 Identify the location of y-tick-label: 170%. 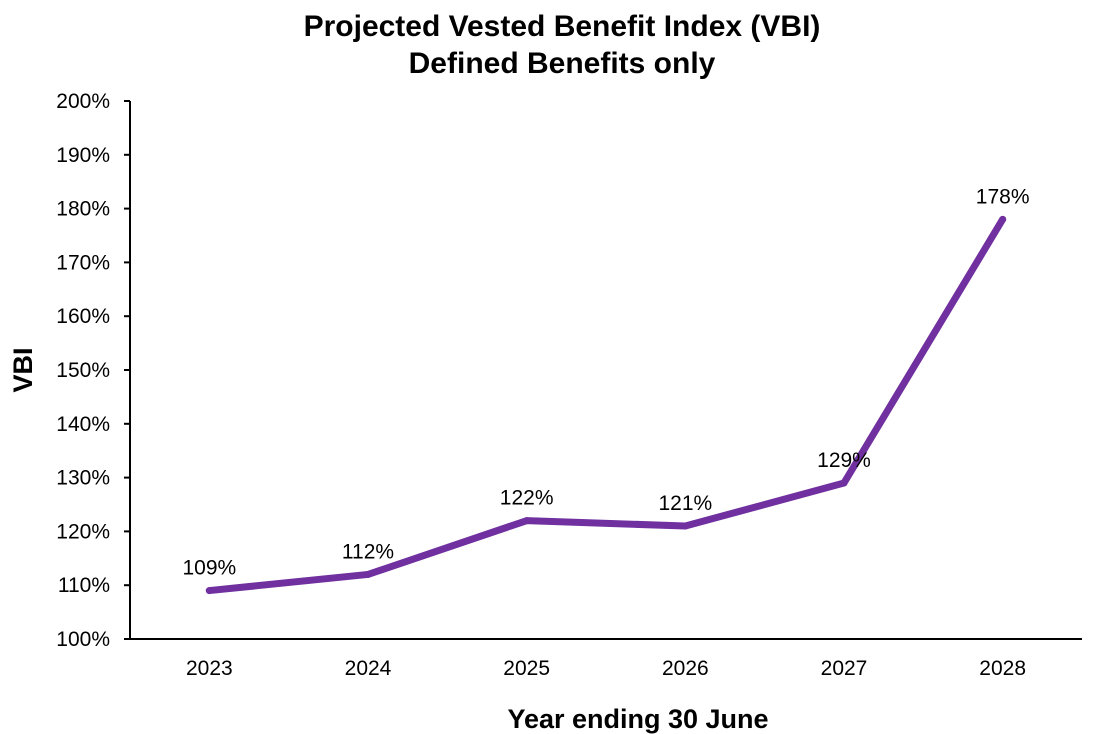
(83, 262).